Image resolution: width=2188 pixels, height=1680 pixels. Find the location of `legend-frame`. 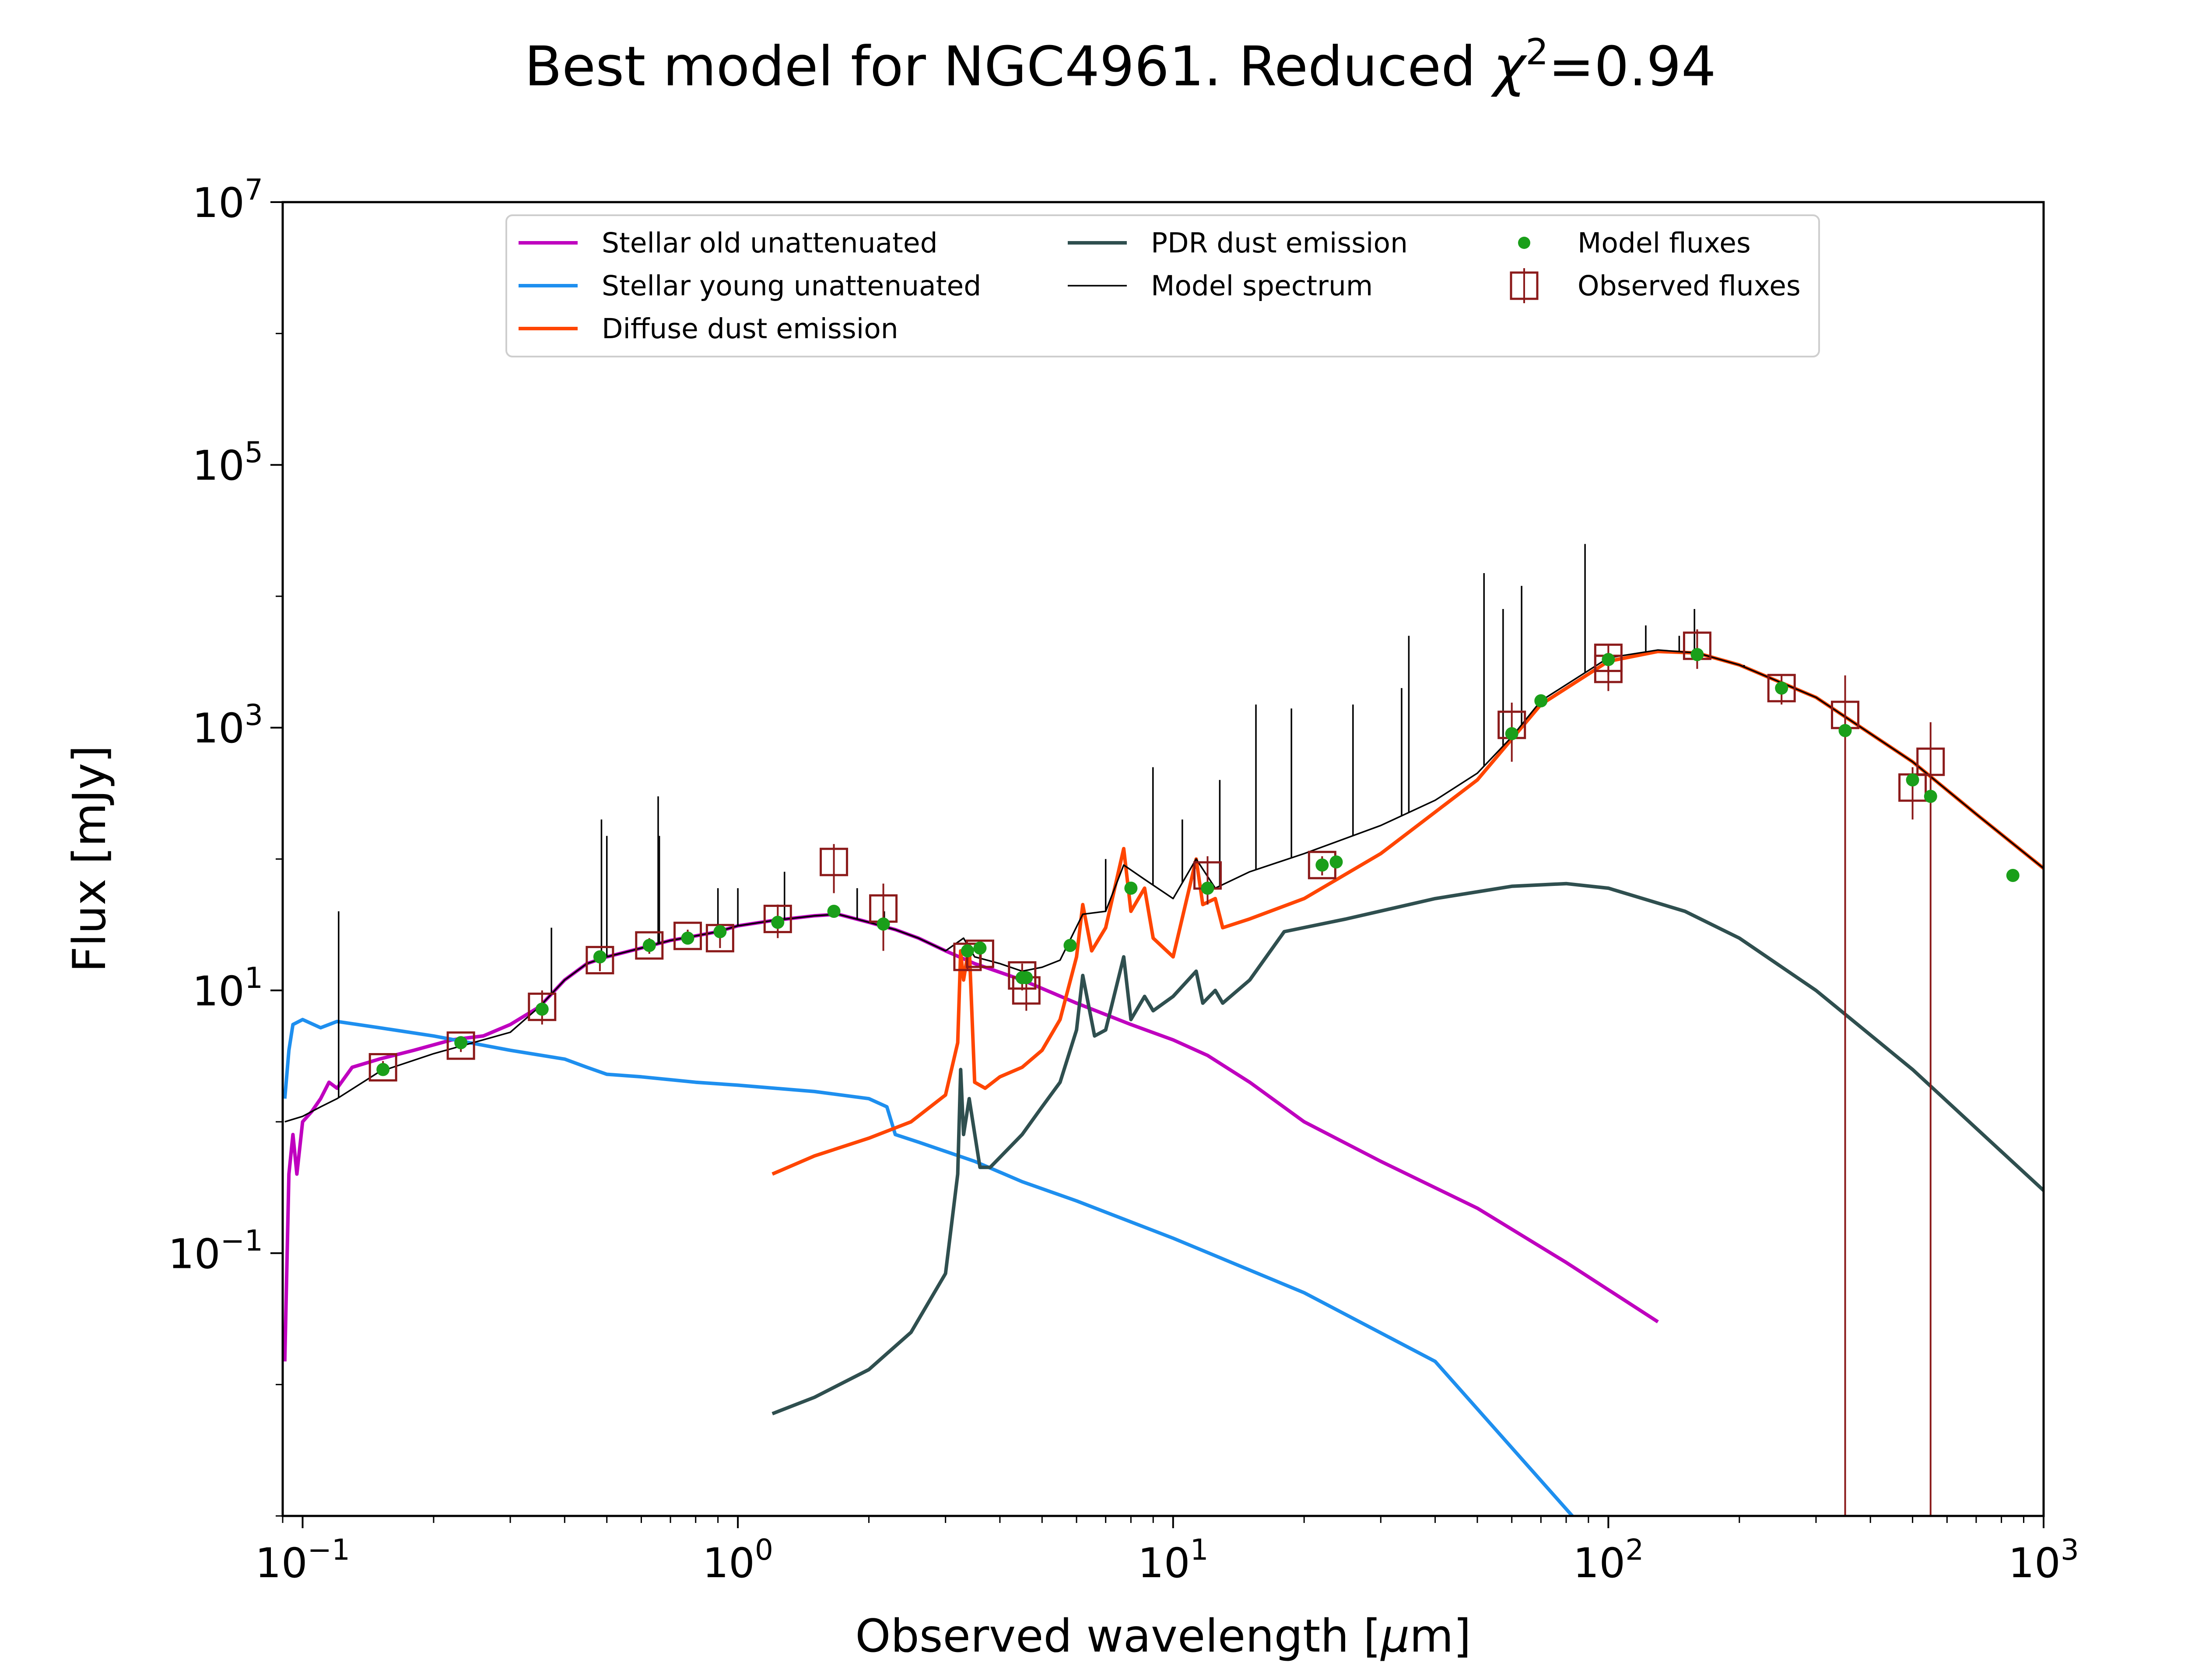

legend-frame is located at coordinates (1162, 285).